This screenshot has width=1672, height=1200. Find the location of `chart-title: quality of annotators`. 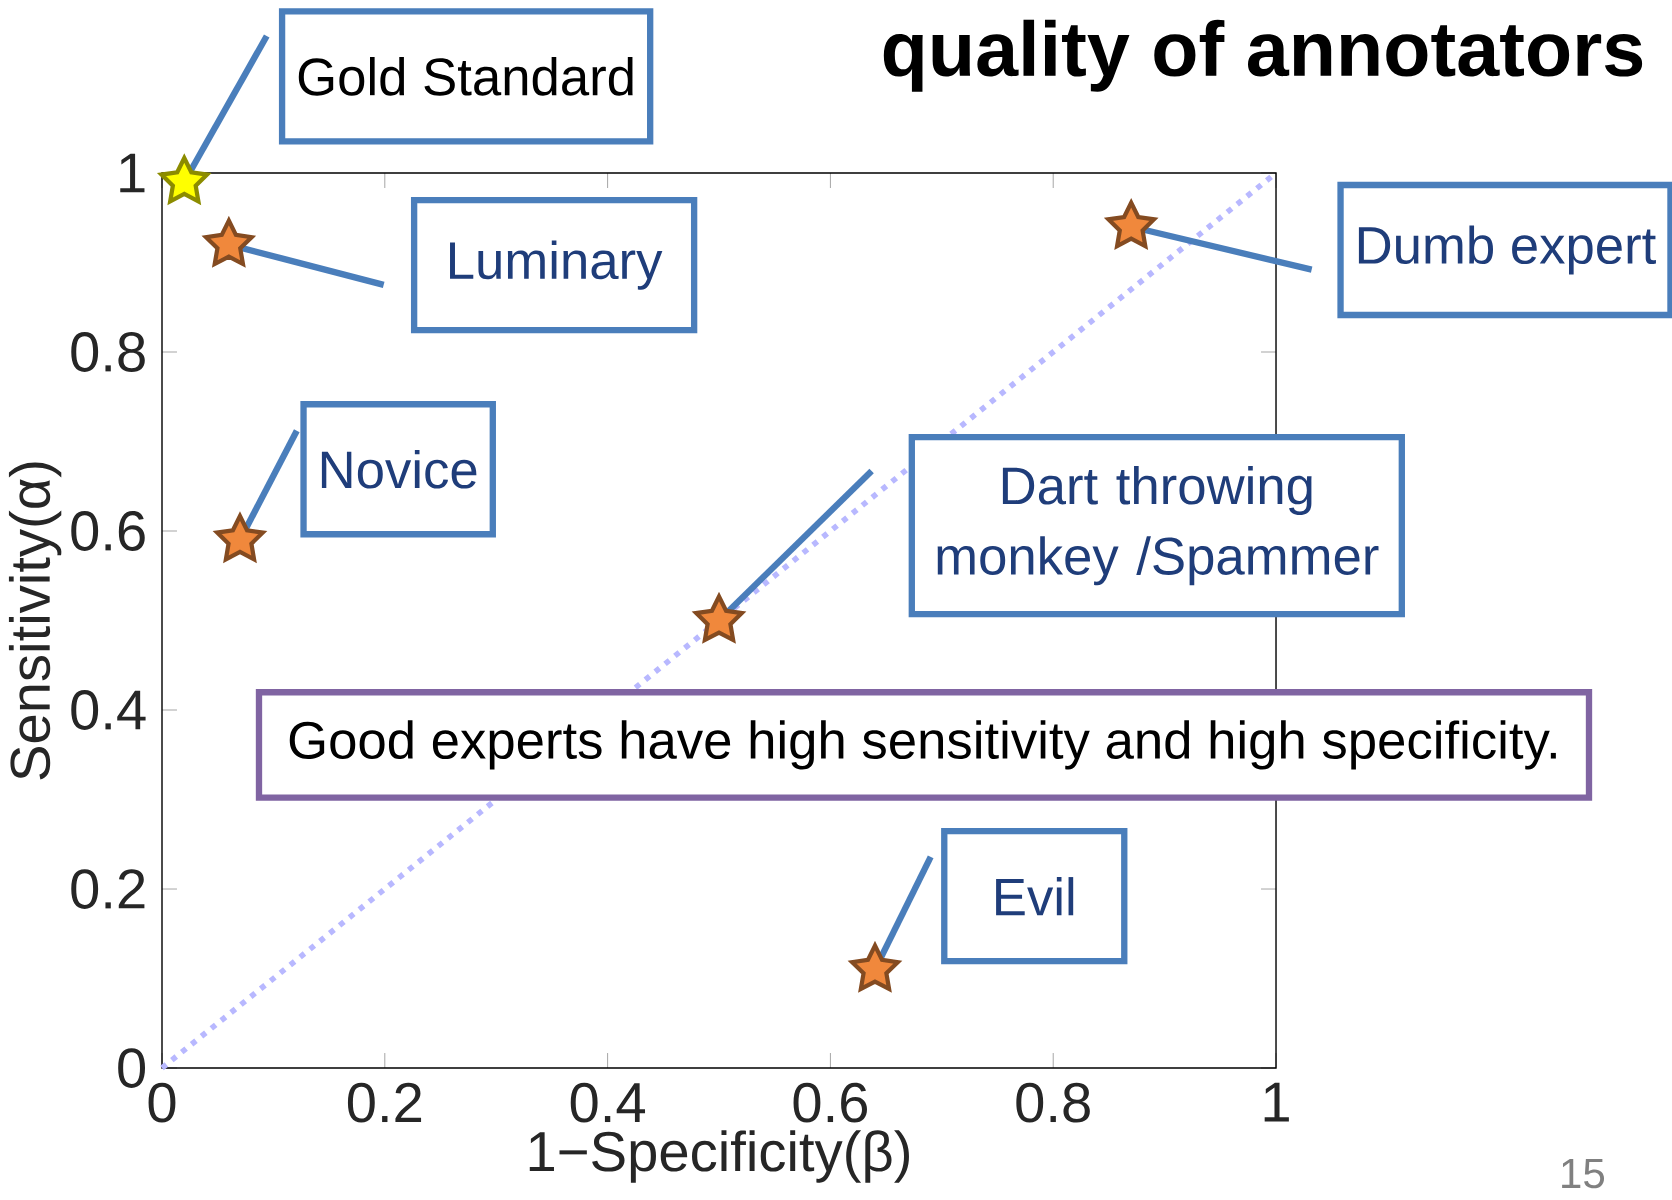

chart-title: quality of annotators is located at coordinates (1263, 55).